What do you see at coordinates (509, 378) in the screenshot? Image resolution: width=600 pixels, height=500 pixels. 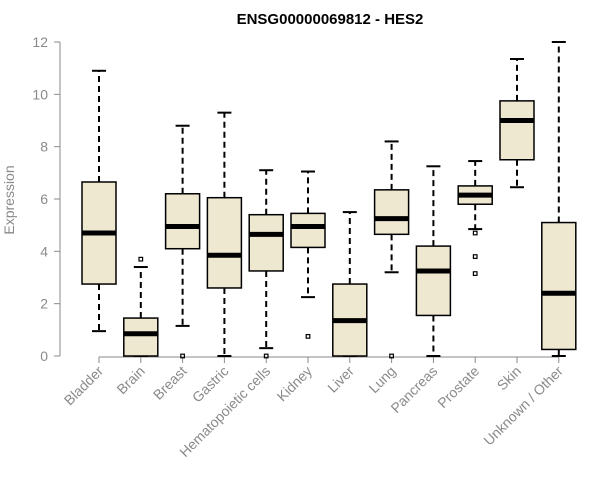 I see `x-tick-label: Skin` at bounding box center [509, 378].